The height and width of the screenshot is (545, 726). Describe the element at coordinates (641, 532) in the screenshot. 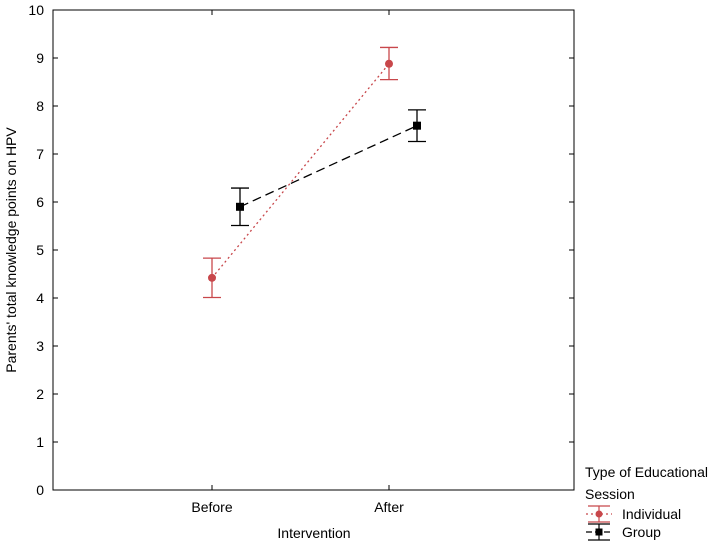

I see `legend-label-group: Group` at that location.